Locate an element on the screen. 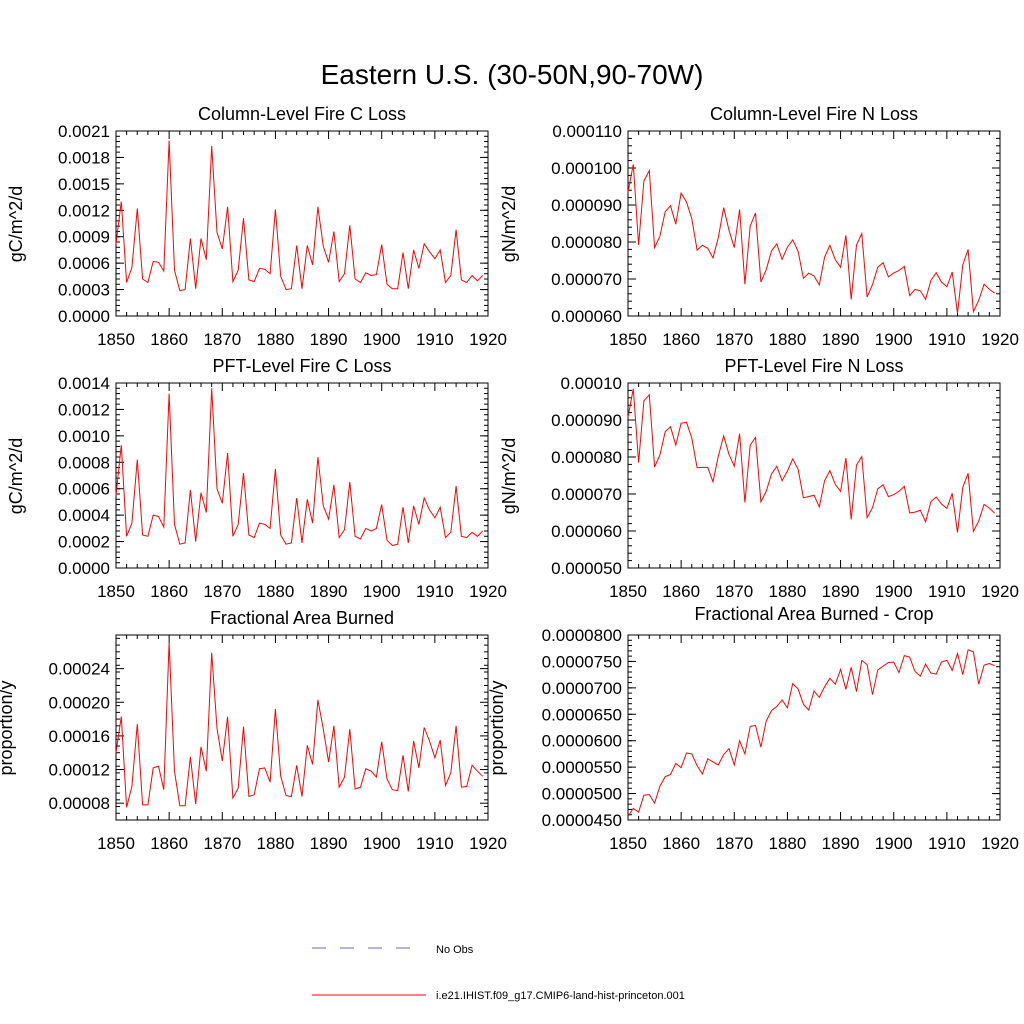 This screenshot has width=1024, height=1024. y-tick-label: 0.0000800 is located at coordinates (582, 635).